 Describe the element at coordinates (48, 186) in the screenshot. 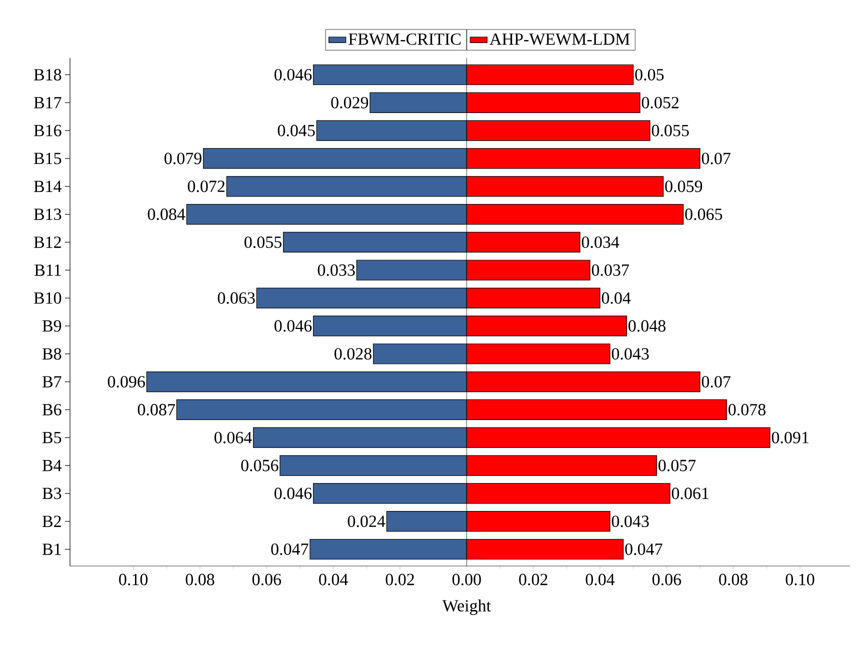

I see `y-tick-label: B14` at that location.